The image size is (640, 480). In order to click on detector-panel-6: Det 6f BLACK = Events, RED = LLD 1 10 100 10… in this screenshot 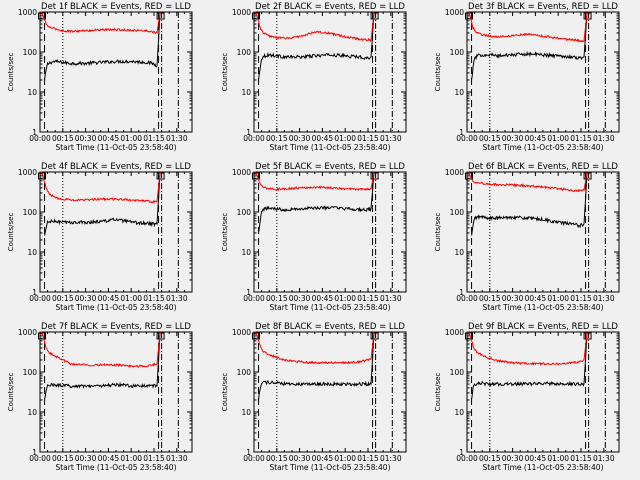, I will do `click(527, 237)`.